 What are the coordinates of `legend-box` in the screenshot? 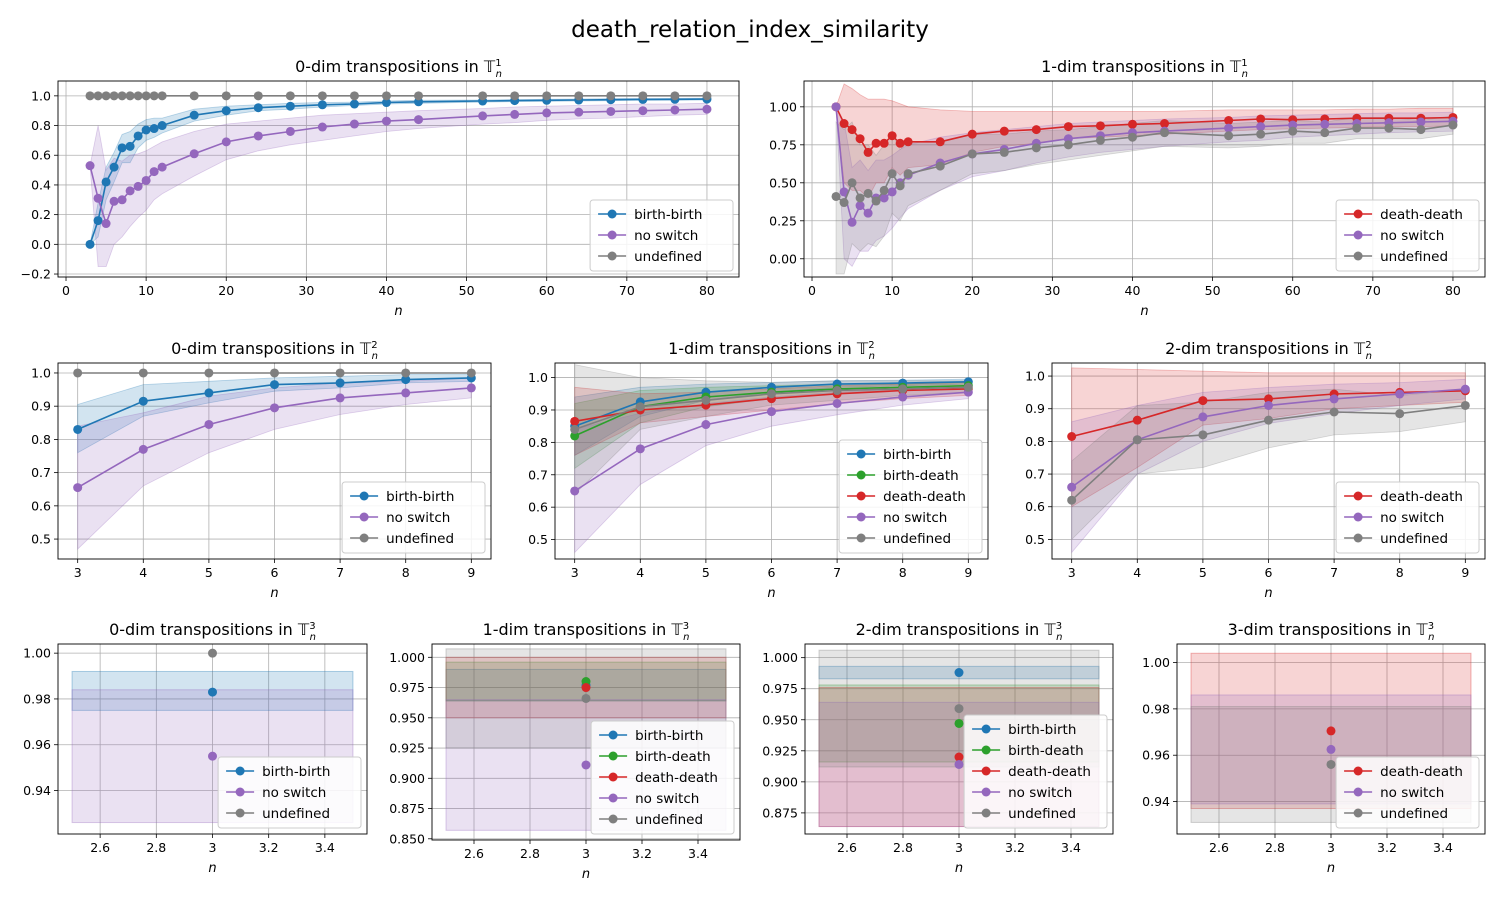 It's located at (1407, 517).